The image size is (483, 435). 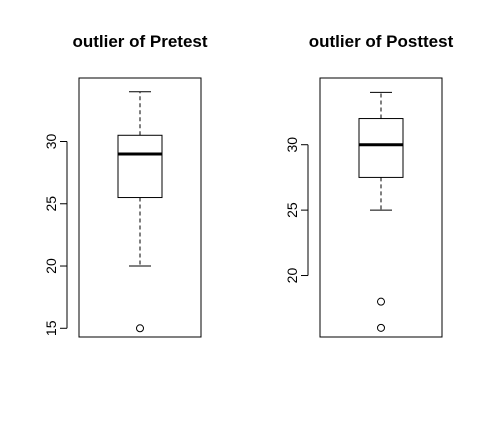 What do you see at coordinates (139, 41) in the screenshot?
I see `chart-title: outlier of Pretest` at bounding box center [139, 41].